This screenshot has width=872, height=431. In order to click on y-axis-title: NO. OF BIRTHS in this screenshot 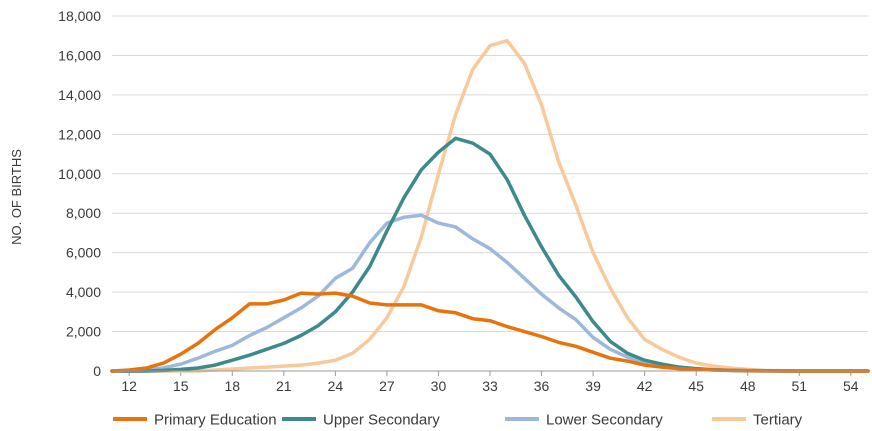, I will do `click(16, 197)`.